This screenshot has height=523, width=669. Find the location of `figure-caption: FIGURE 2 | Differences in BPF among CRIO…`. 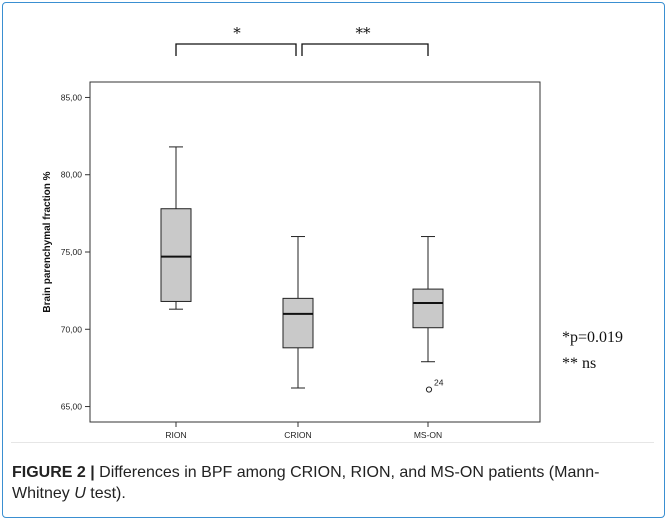

figure-caption: FIGURE 2 | Differences in BPF among CRIO… is located at coordinates (332, 483).